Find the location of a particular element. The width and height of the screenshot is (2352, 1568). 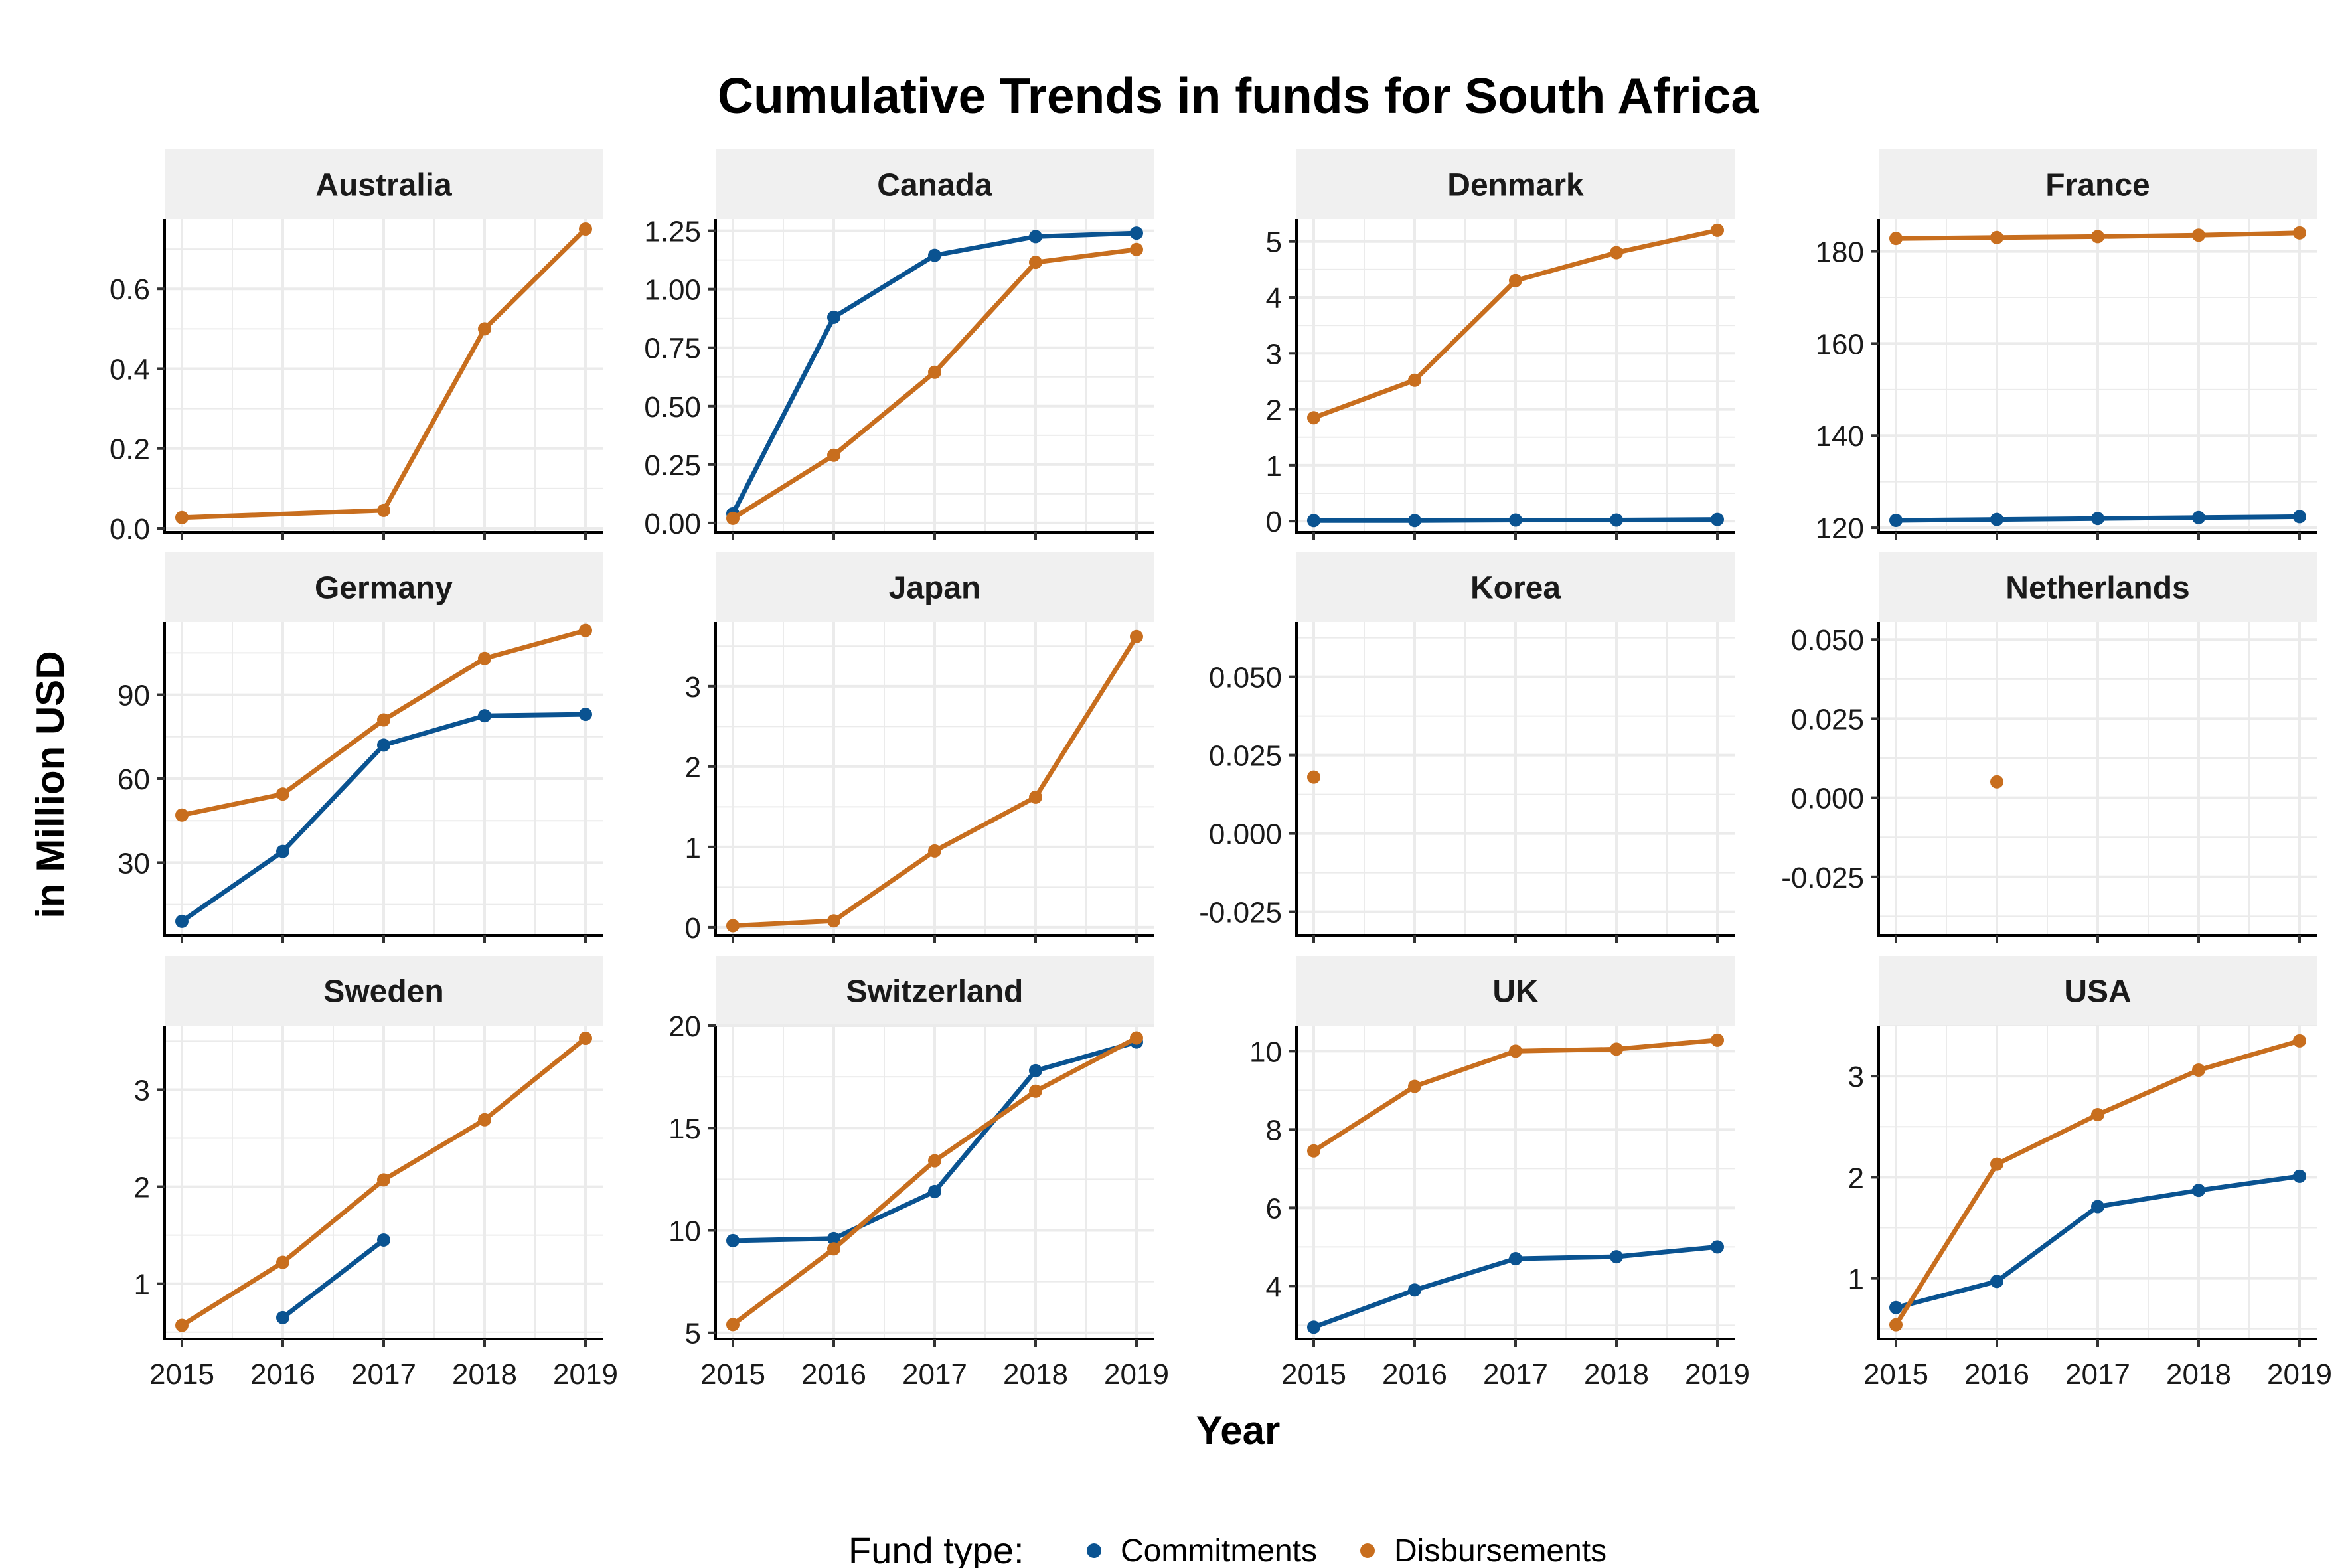

strip-korea is located at coordinates (1516, 587).